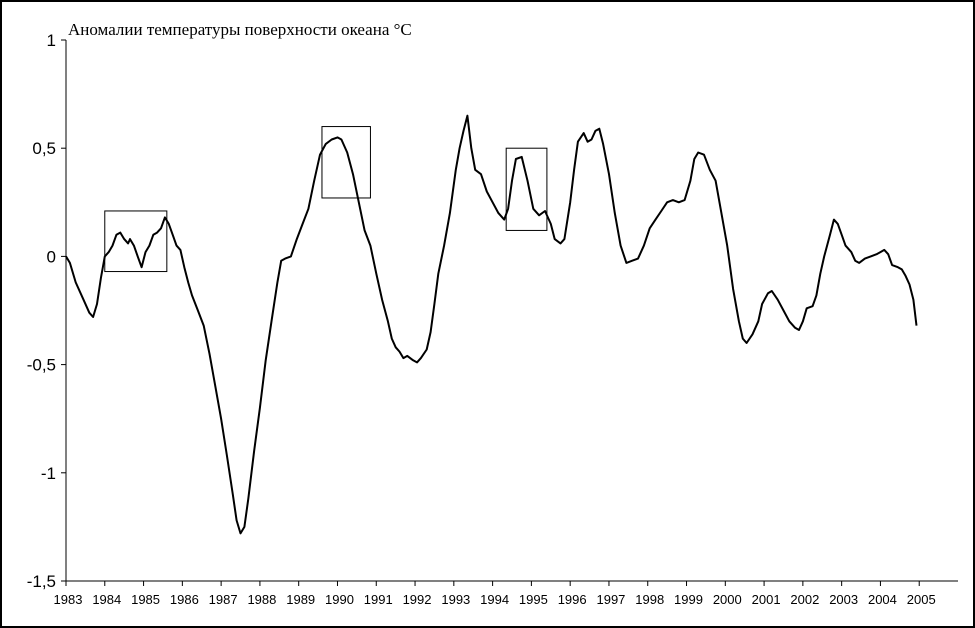  Describe the element at coordinates (843, 599) in the screenshot. I see `x-tick-label: 2003` at that location.